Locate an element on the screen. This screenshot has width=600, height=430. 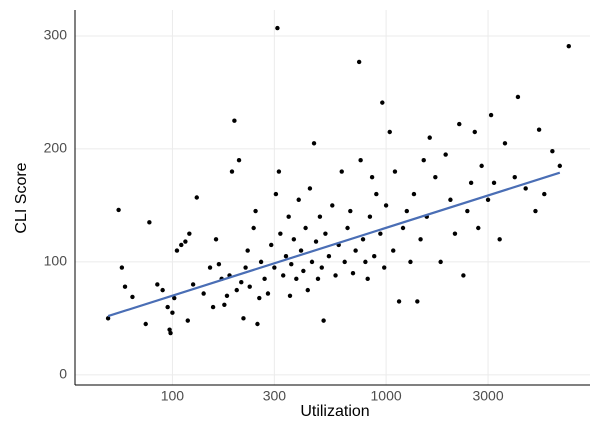
y-tick-label: 100 is located at coordinates (56, 261).